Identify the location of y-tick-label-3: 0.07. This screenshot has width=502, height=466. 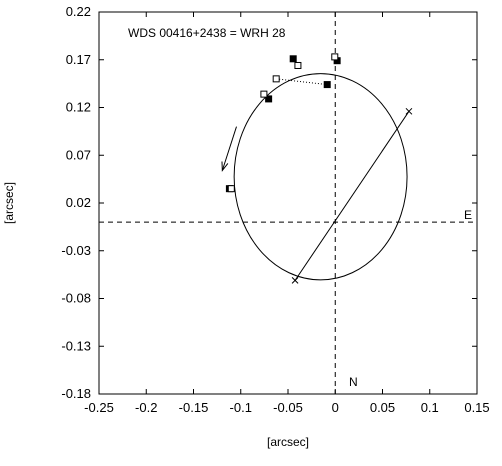
(78, 154).